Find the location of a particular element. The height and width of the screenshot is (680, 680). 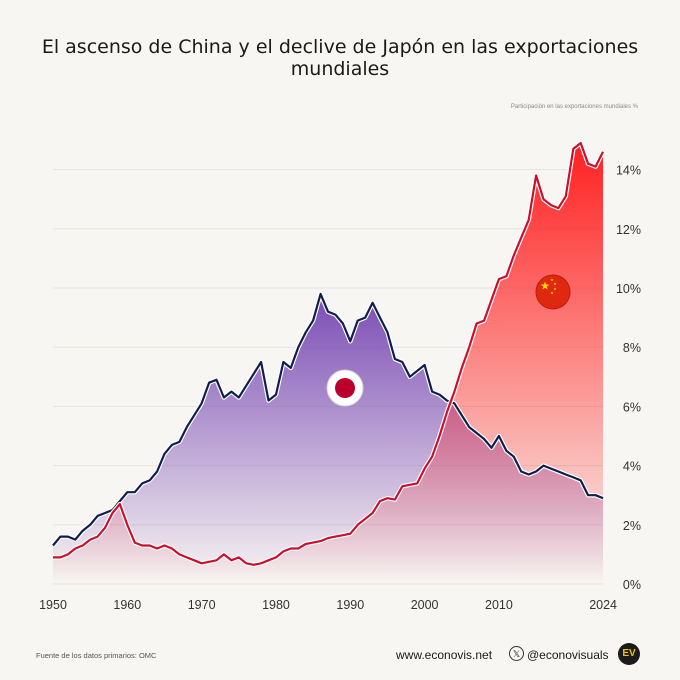

x-tick-label: 2024 is located at coordinates (603, 605).